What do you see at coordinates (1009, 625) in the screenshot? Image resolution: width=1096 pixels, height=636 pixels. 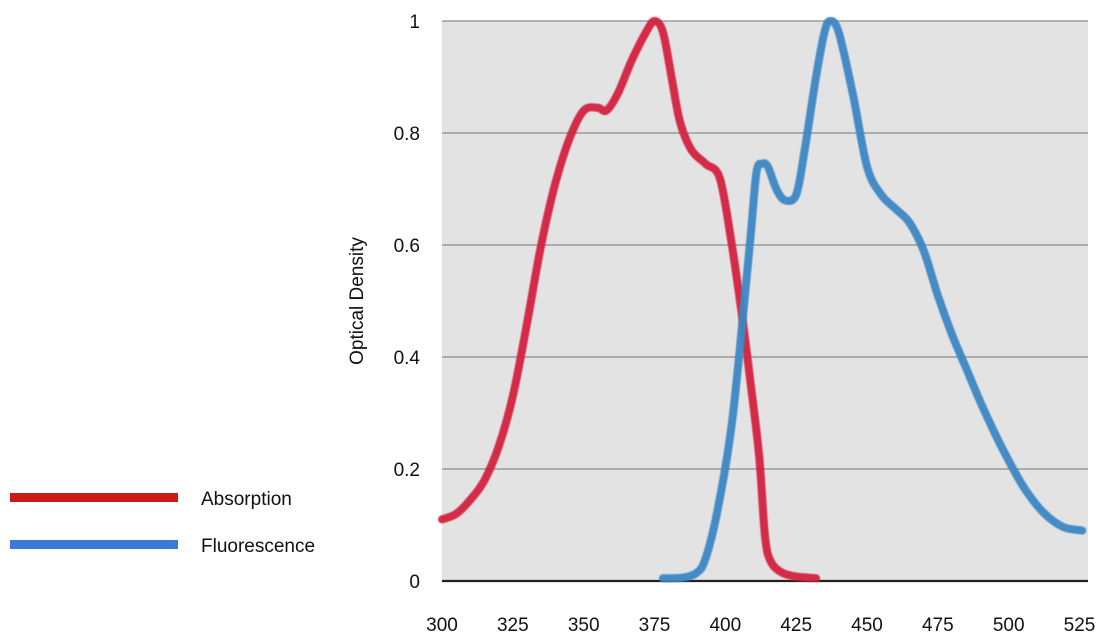 I see `x-tick-label: 500` at bounding box center [1009, 625].